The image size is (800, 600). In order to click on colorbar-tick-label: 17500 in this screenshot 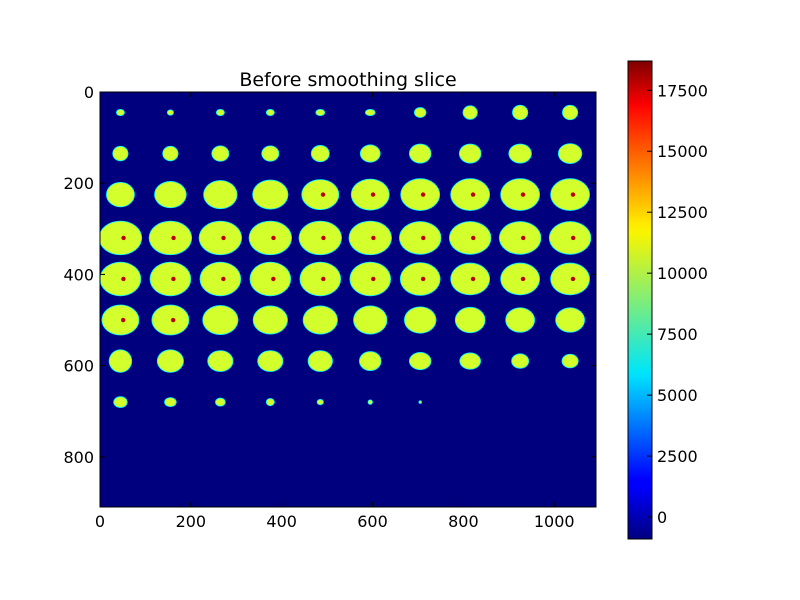, I will do `click(682, 90)`.